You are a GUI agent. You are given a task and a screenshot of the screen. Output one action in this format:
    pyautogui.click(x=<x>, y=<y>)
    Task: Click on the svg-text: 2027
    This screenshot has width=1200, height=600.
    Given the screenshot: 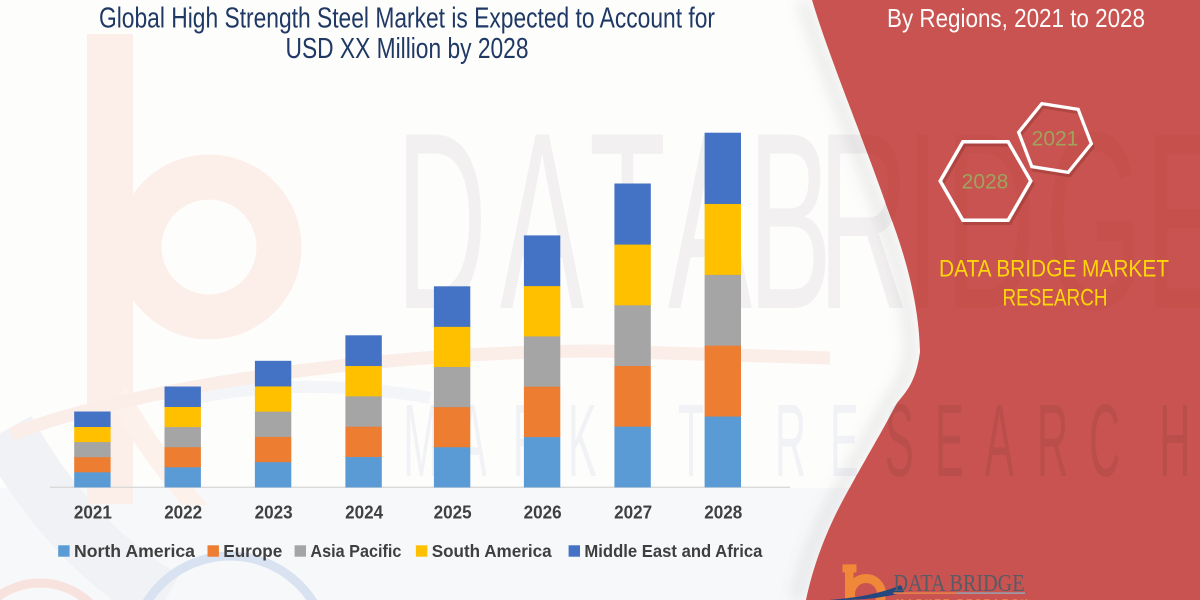 What is the action you would take?
    pyautogui.click(x=633, y=513)
    